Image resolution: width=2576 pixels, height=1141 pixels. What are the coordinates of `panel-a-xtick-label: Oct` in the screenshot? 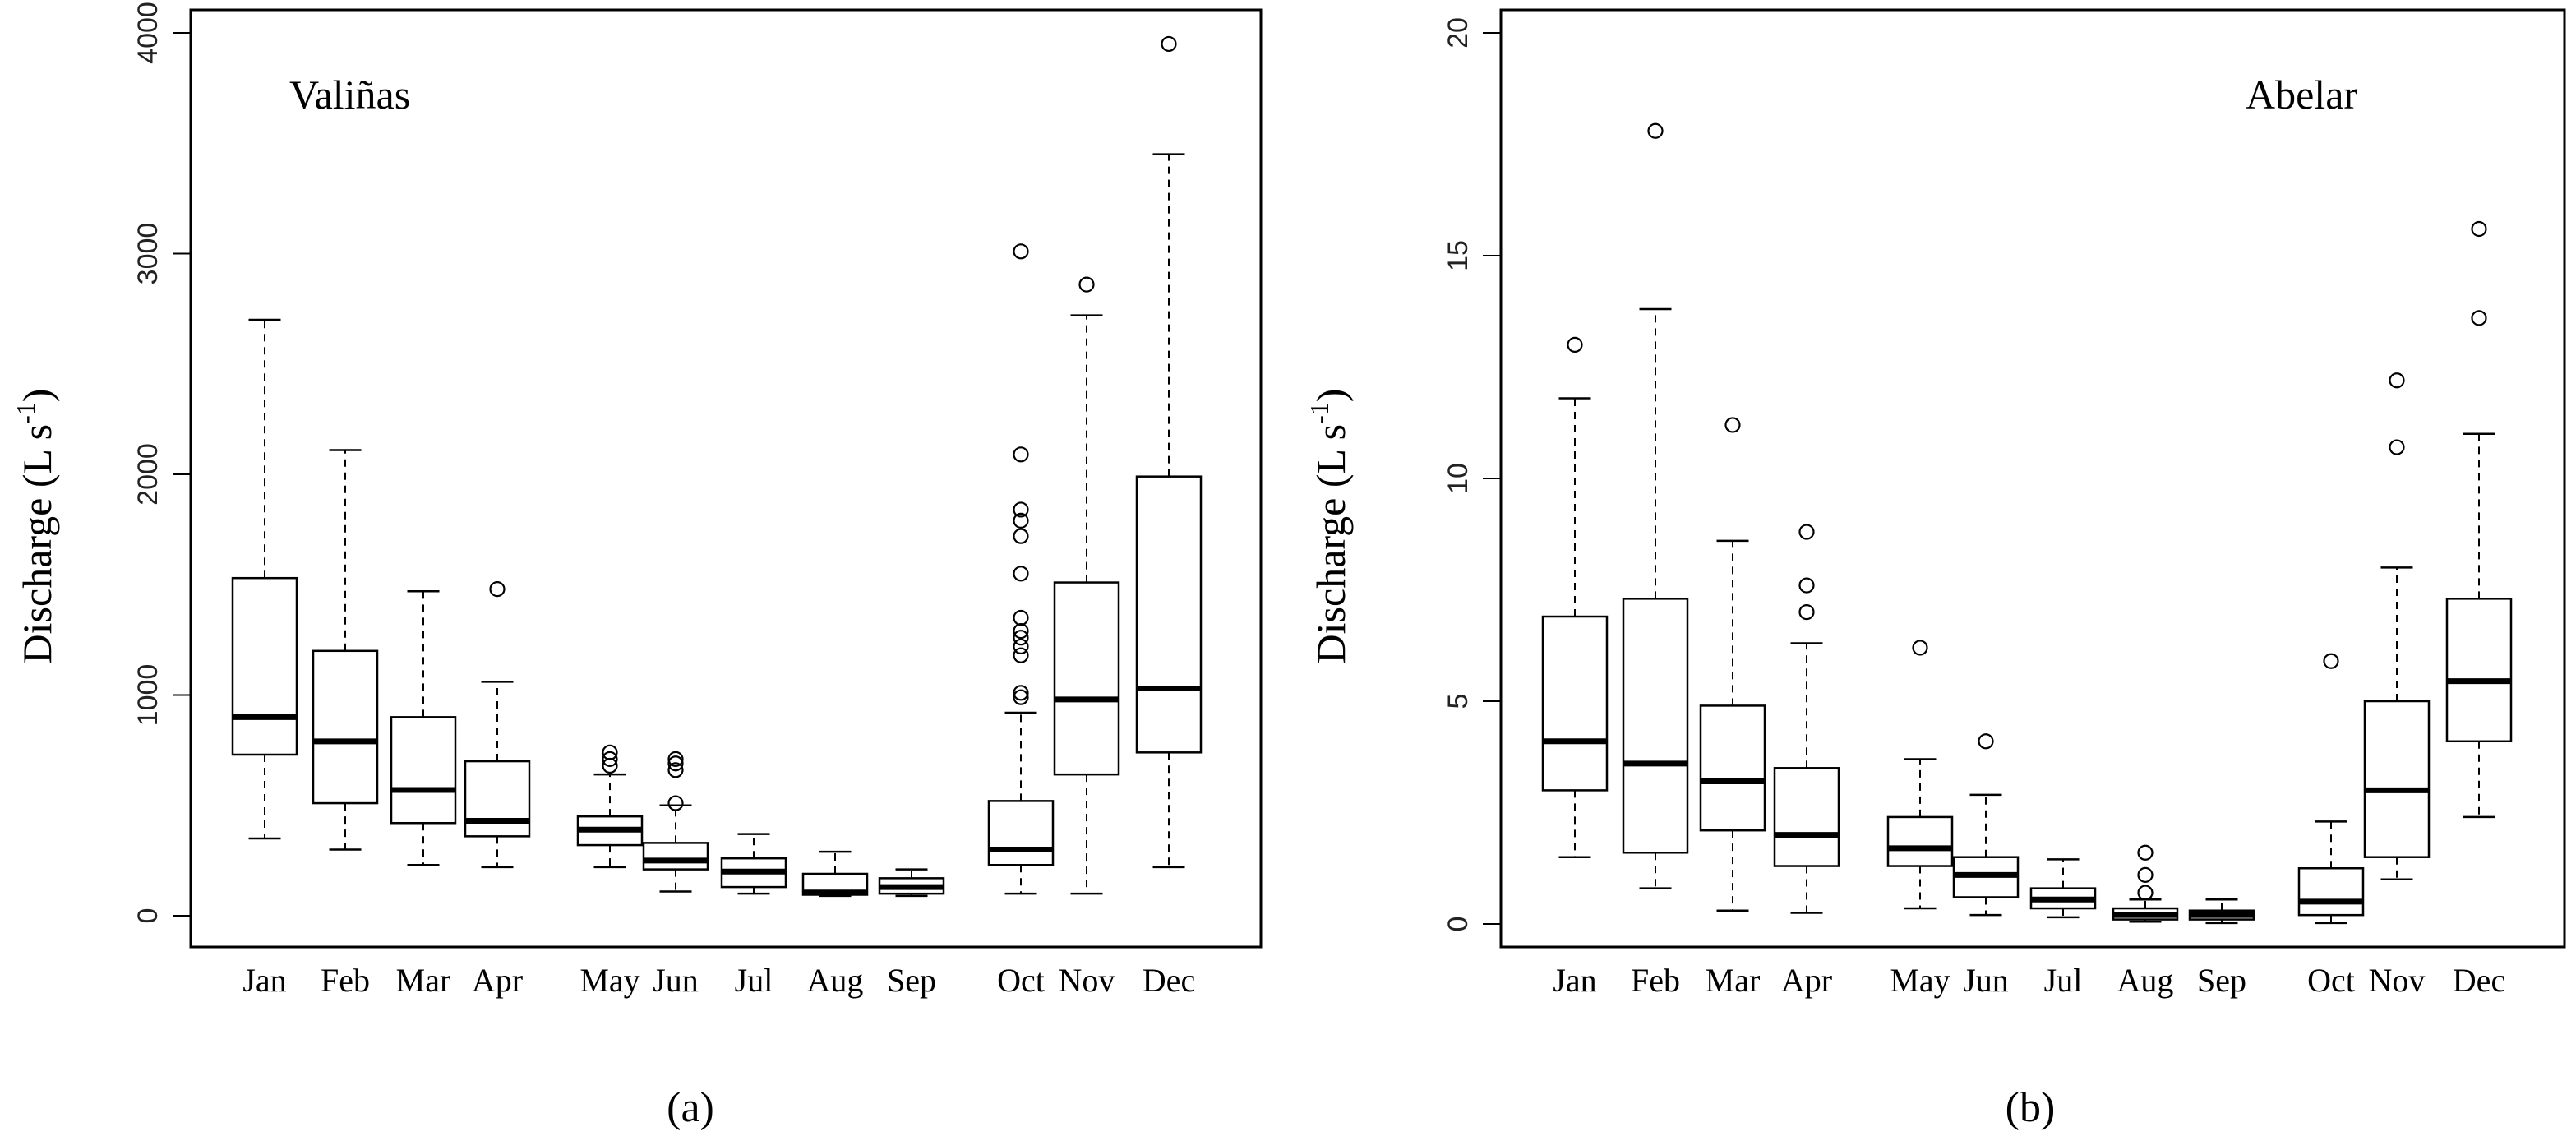 It's located at (1021, 980).